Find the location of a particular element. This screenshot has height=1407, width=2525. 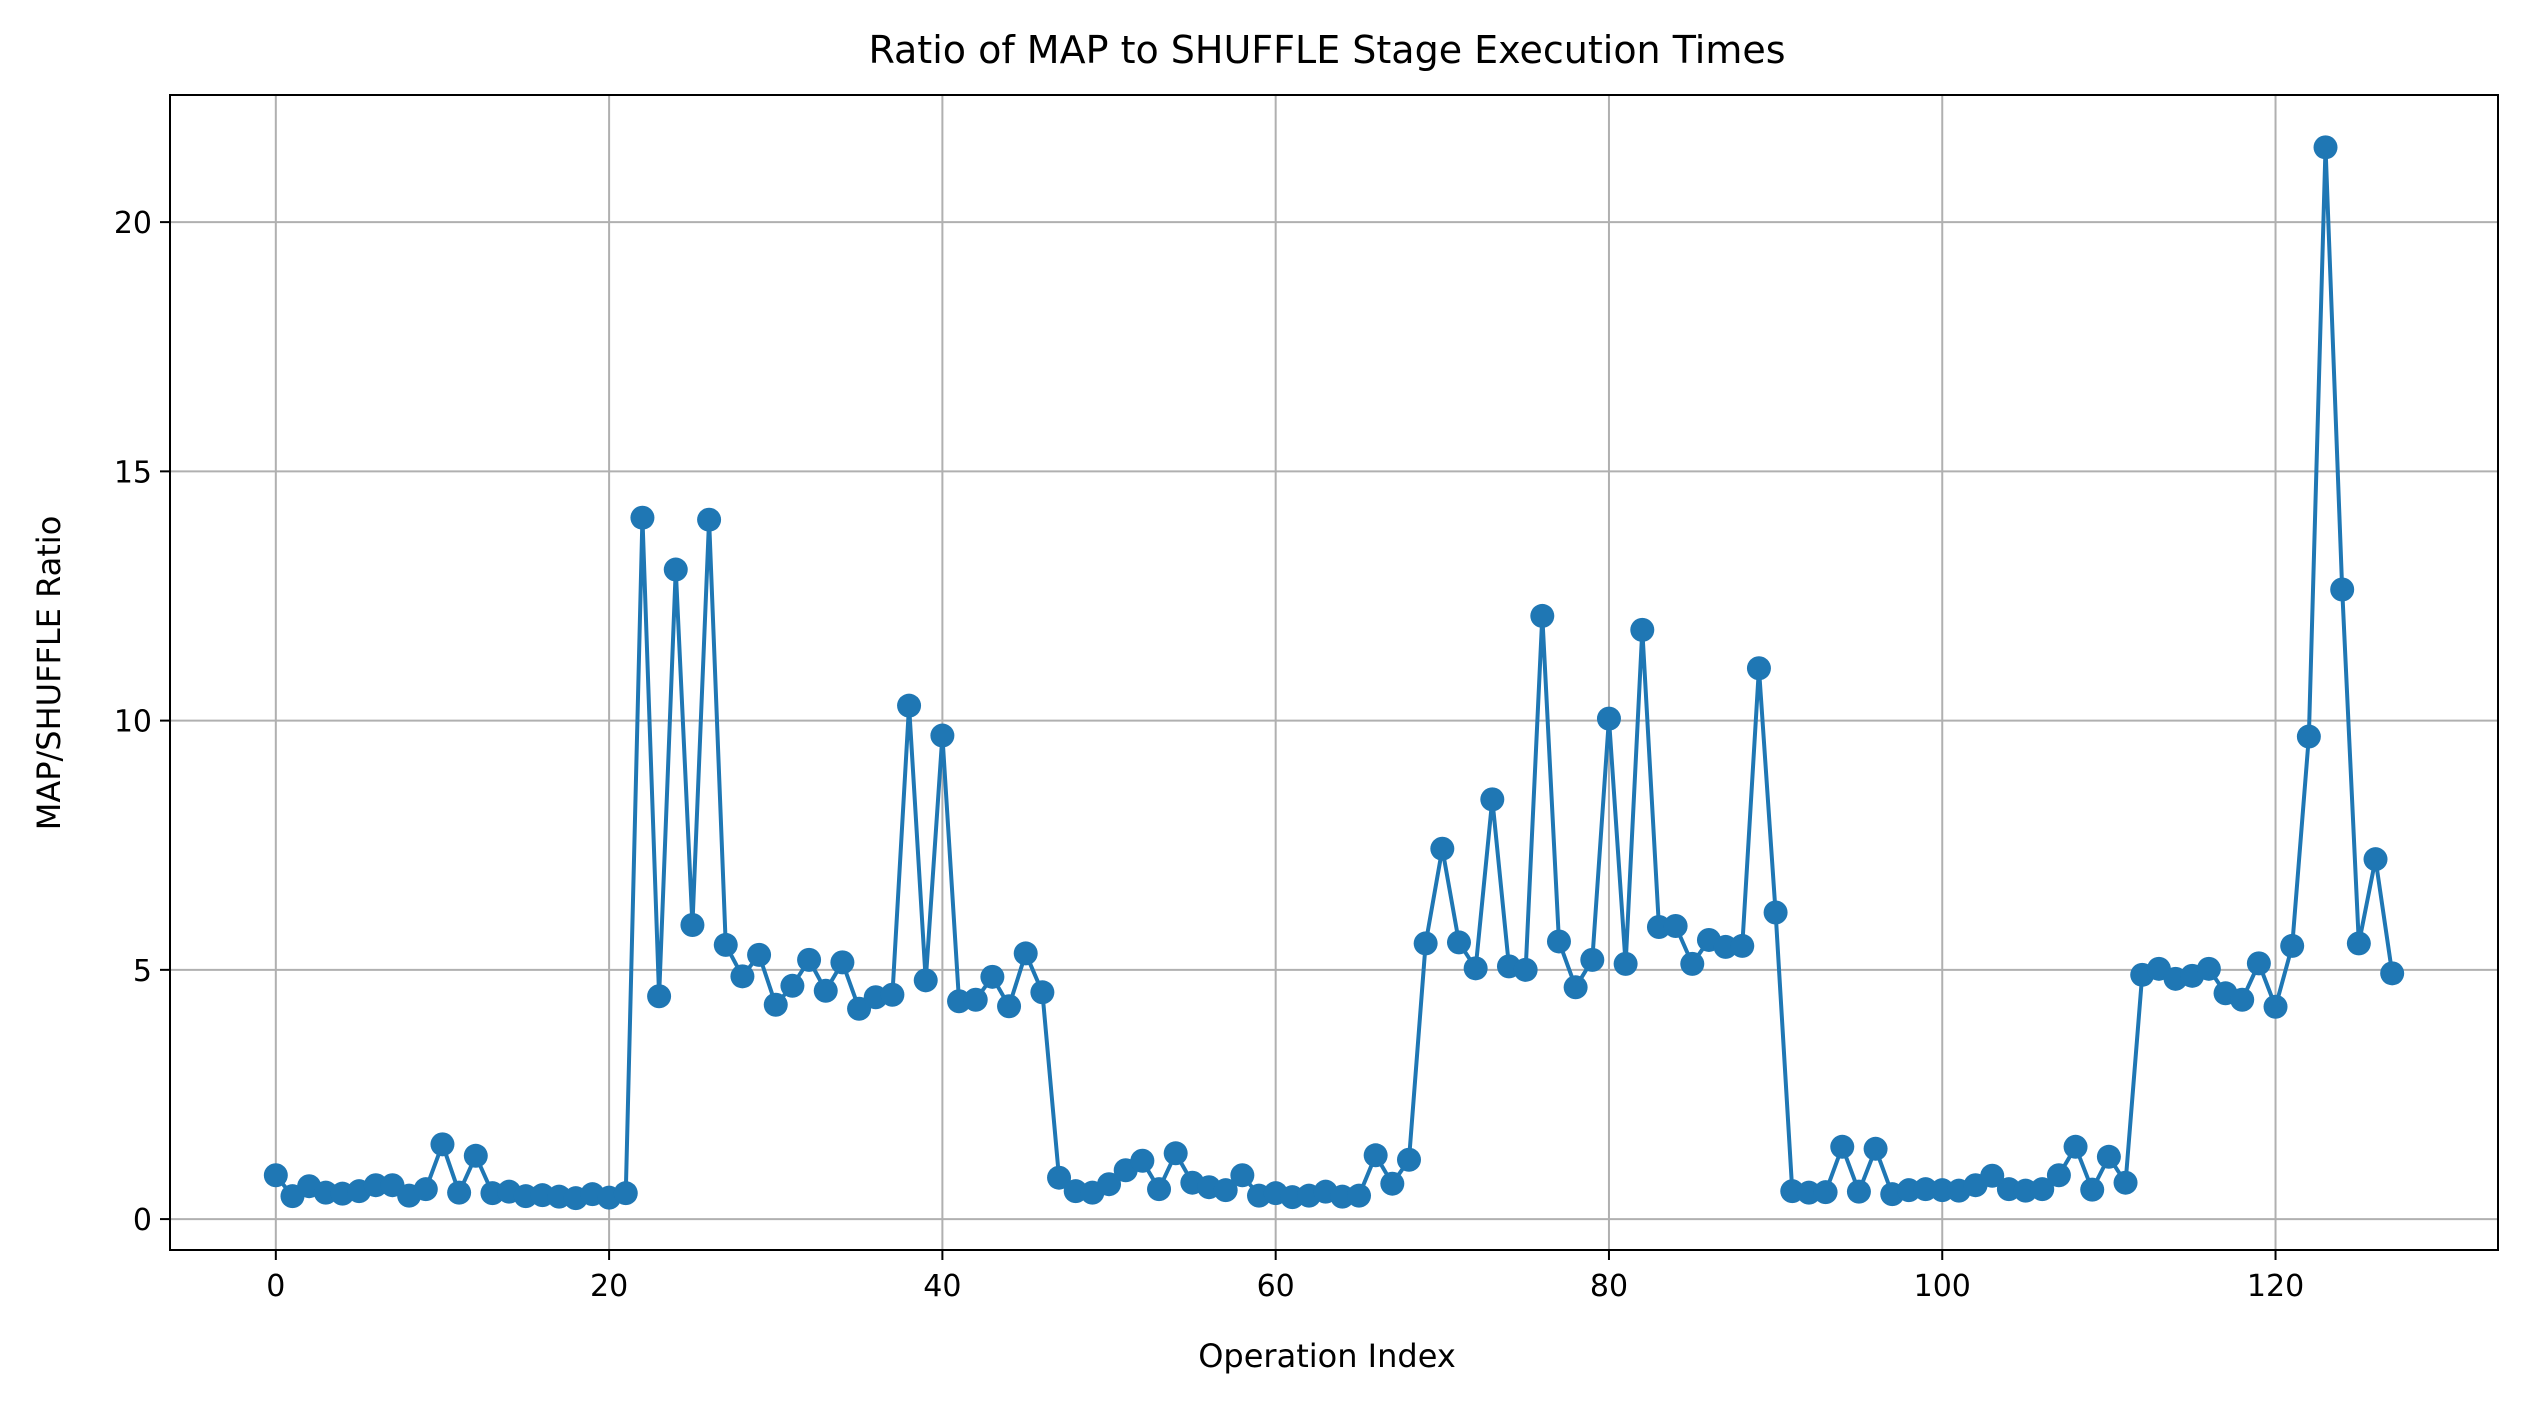

x-tick-label: 40 is located at coordinates (942, 1286).